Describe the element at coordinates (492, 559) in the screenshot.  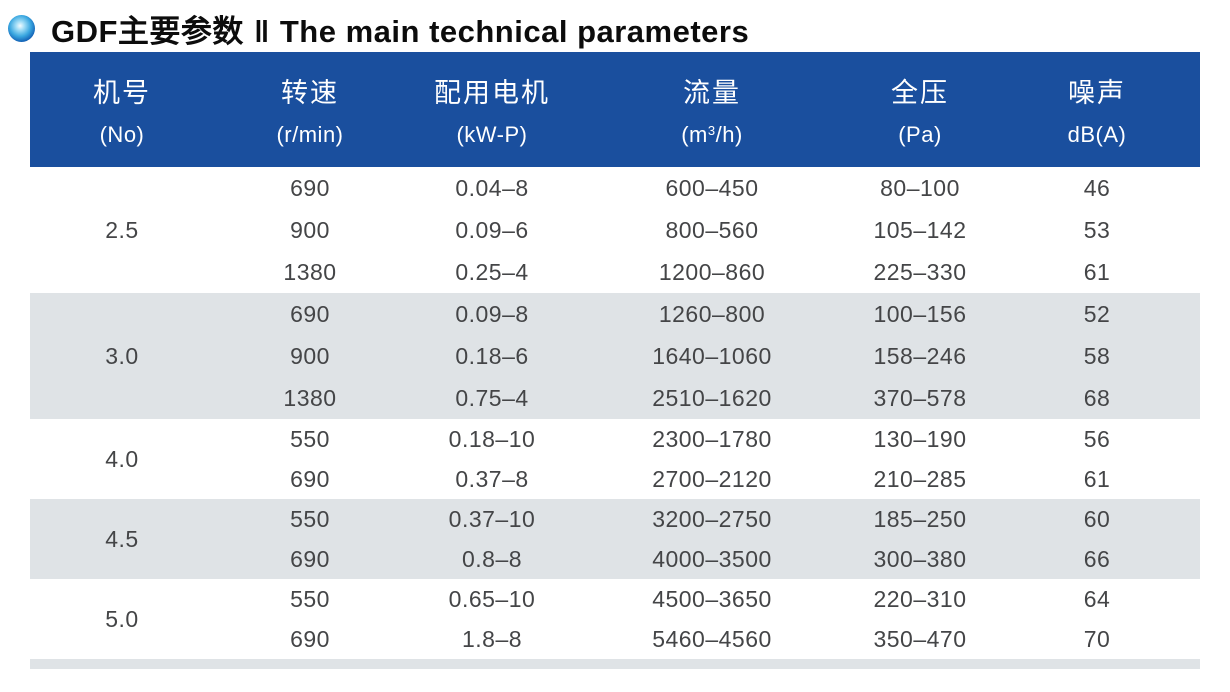
I see `cell-motor: 0.8–8` at that location.